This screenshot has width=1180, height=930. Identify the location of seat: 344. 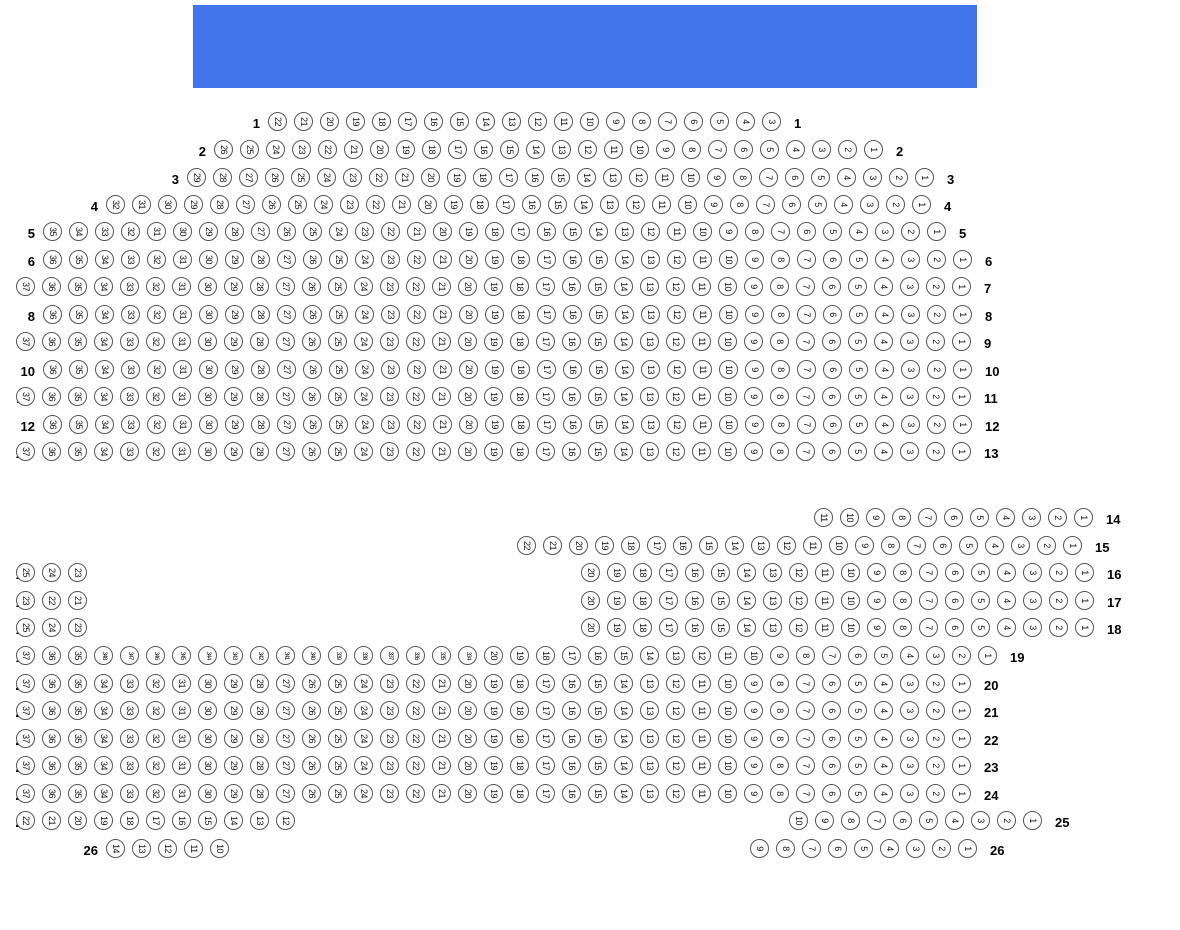
(207, 655).